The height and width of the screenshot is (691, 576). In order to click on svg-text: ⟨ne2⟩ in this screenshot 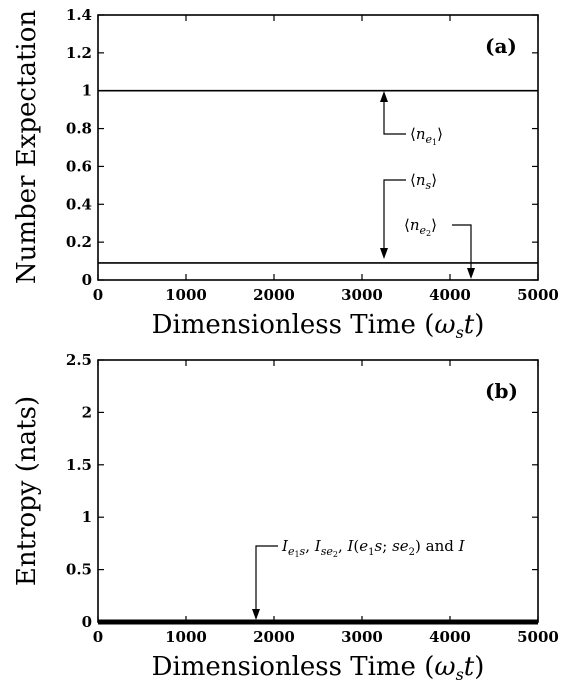, I will do `click(420, 227)`.